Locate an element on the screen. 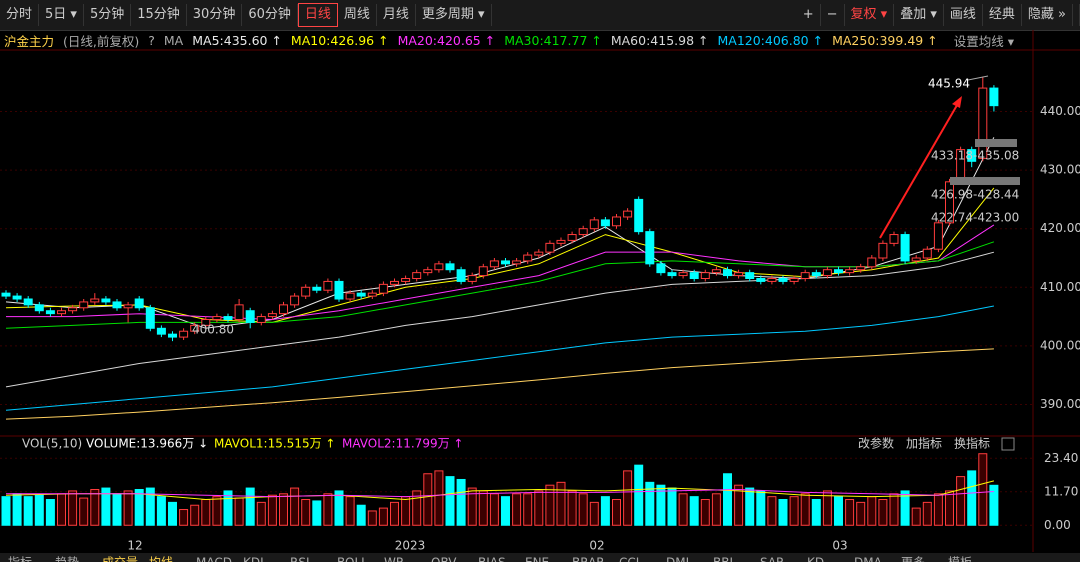  indicator-tab: BBI is located at coordinates (723, 559).